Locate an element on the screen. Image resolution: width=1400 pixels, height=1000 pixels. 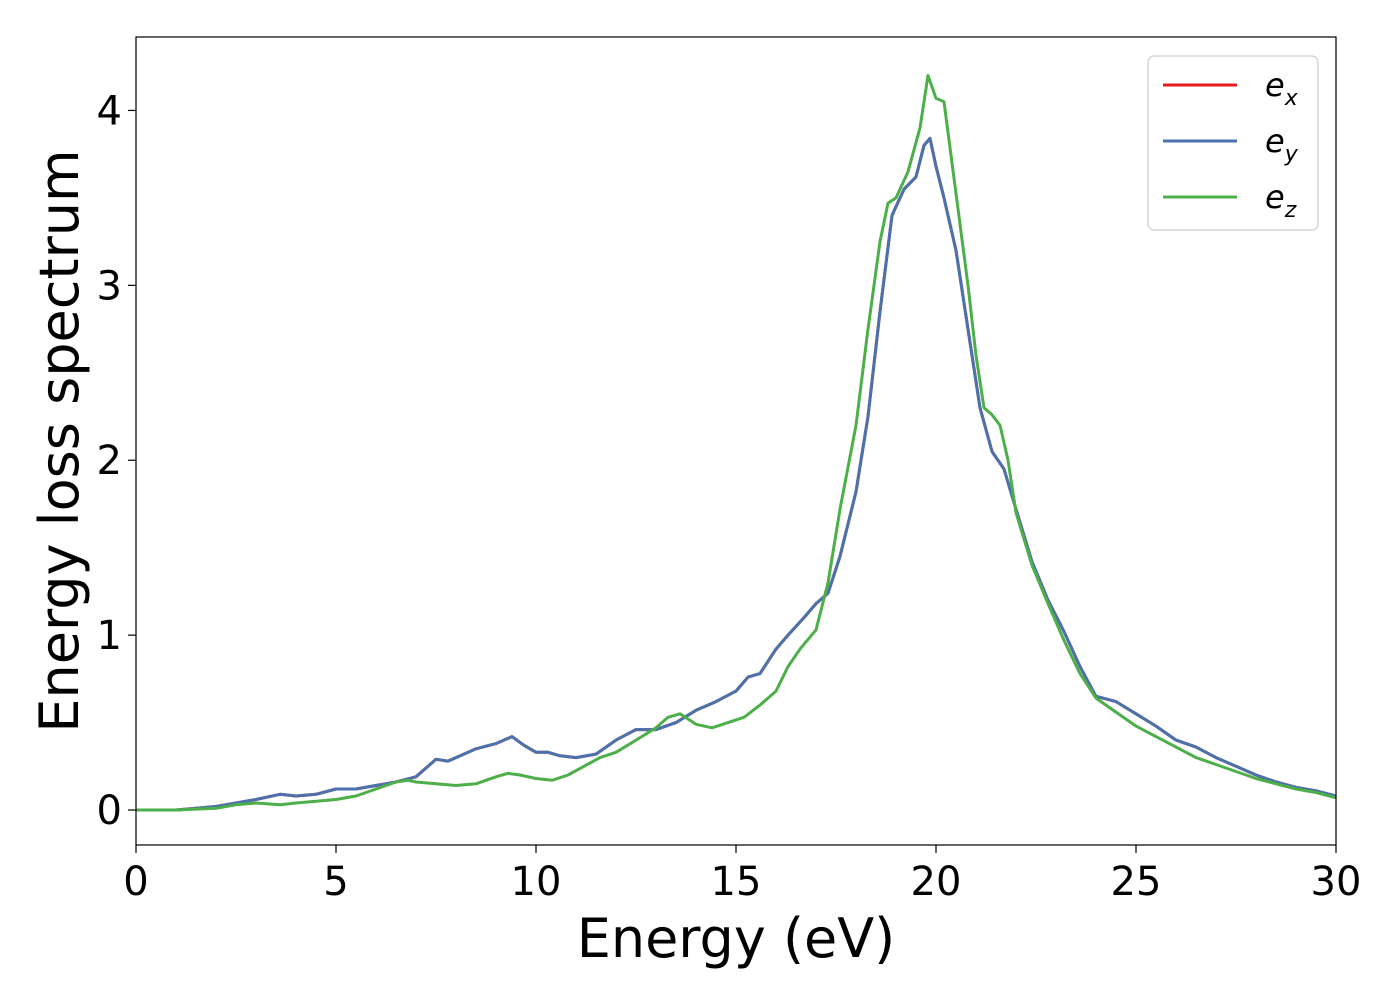
legend-label-ey: ey is located at coordinates (1282, 144).